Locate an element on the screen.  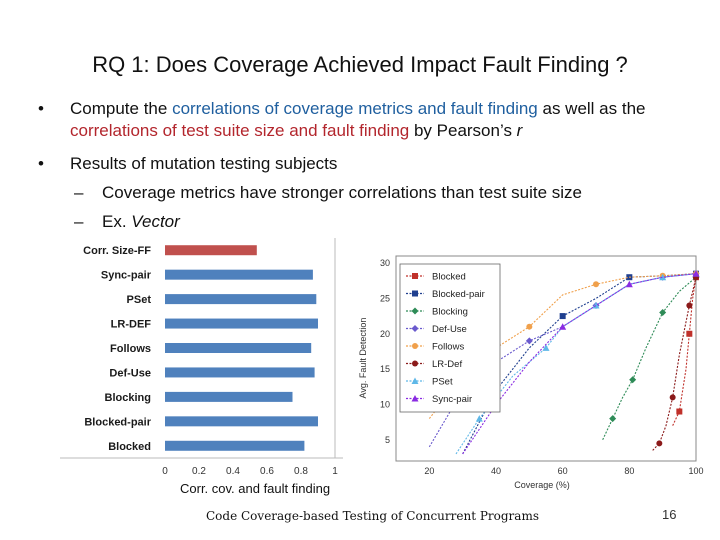
bar-sync-pair is located at coordinates (239, 274).